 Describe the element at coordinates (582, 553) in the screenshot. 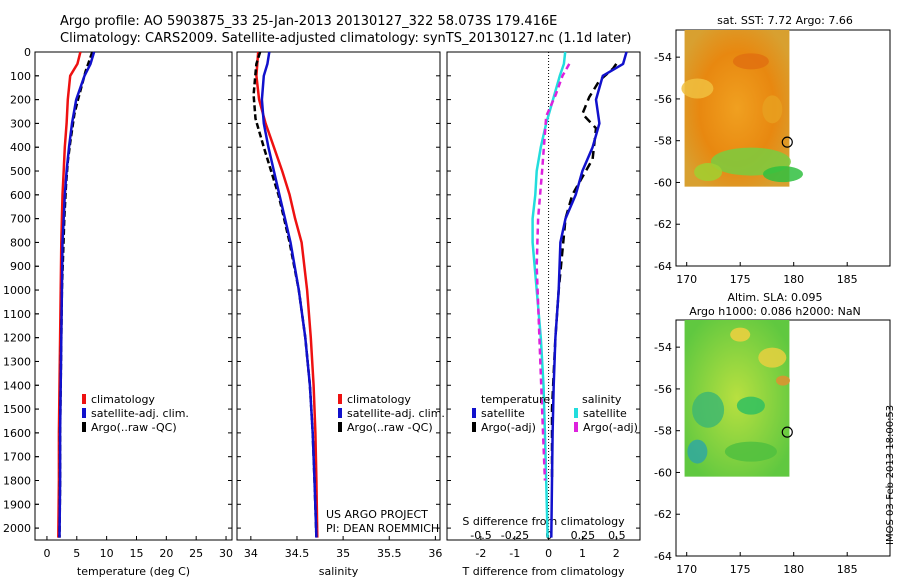

I see `tdiff-axis-tick-label: 1` at that location.